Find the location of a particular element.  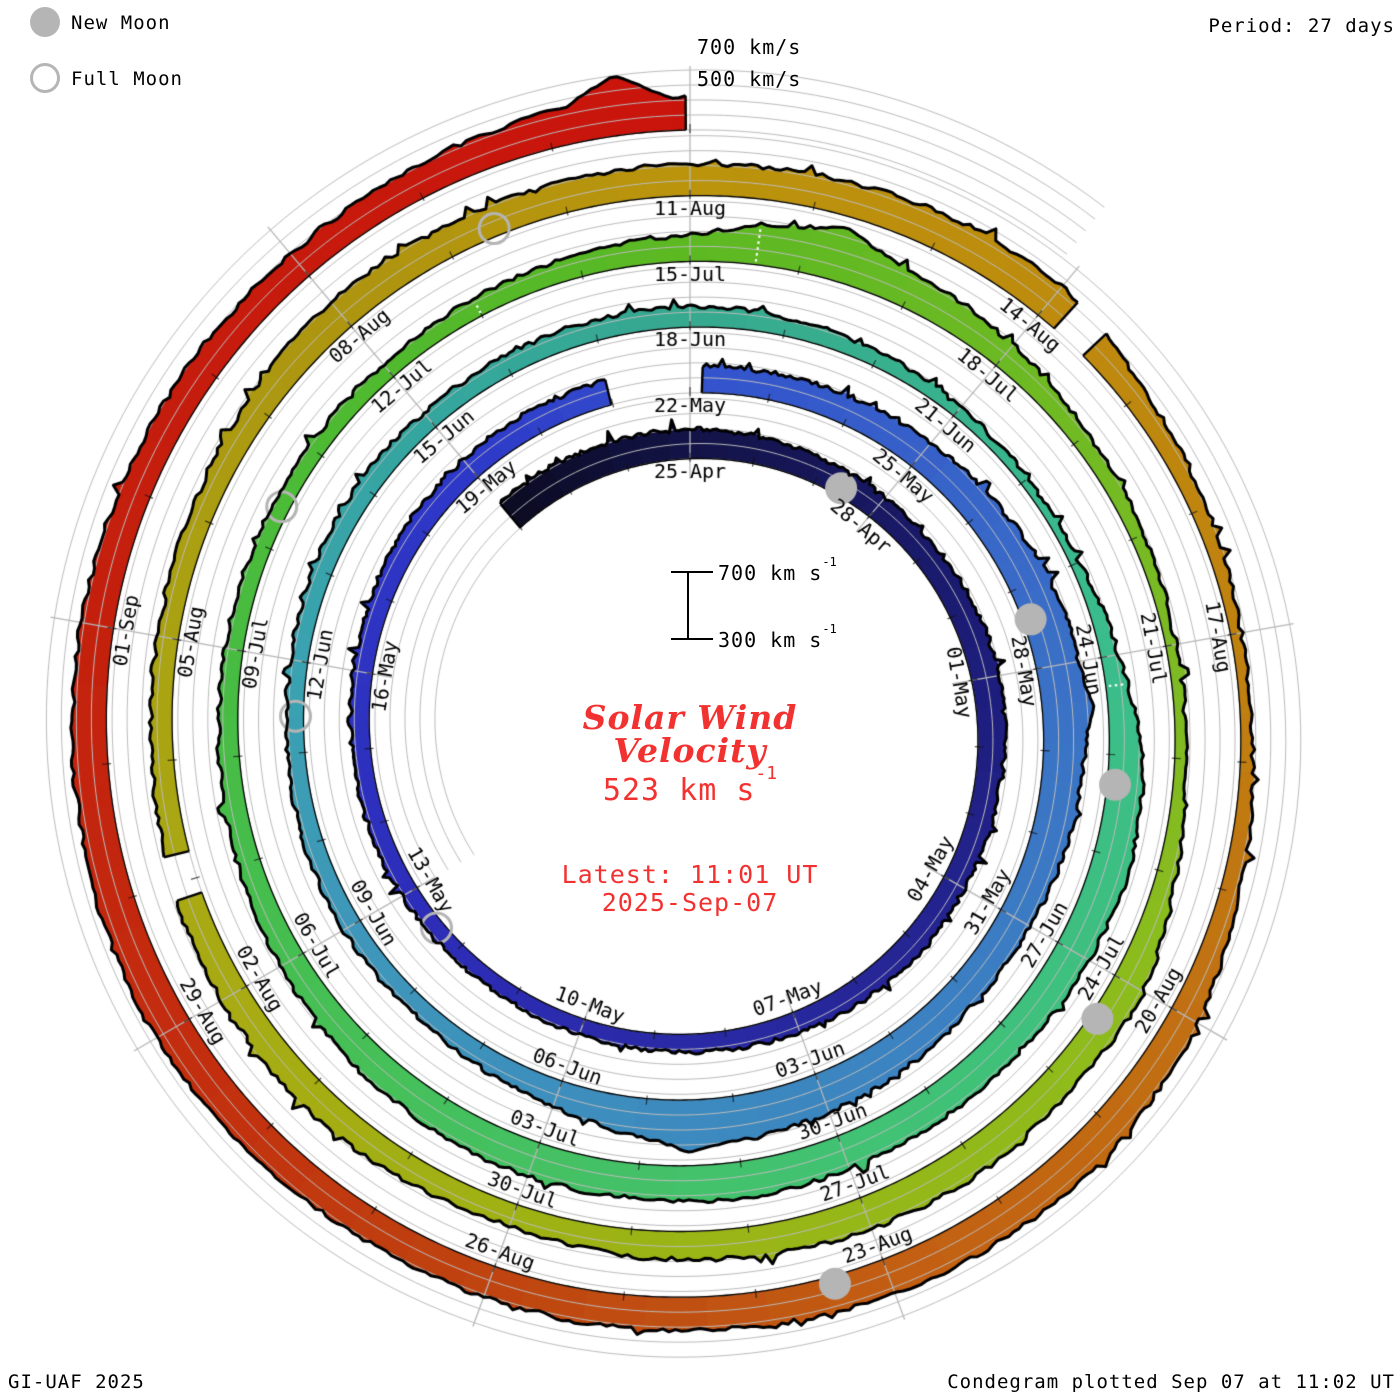

velocity-exponent: -1 is located at coordinates (766, 774).